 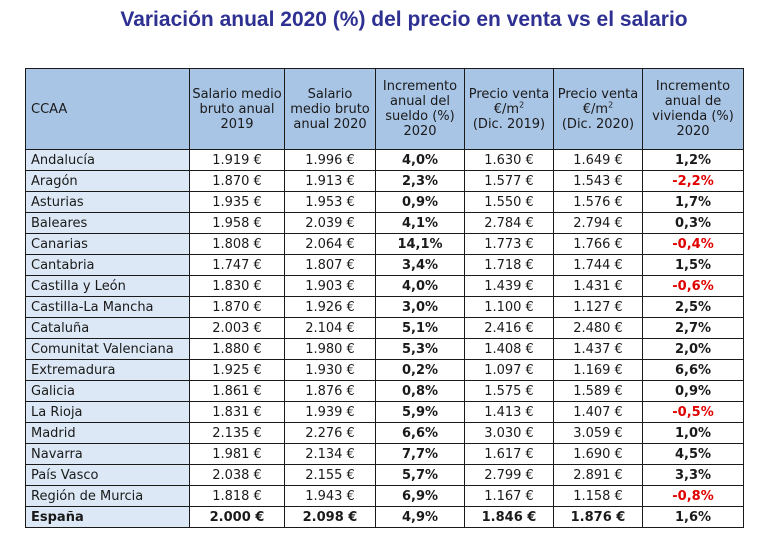 What do you see at coordinates (598, 307) in the screenshot?
I see `cell-precio-2020: 1.127 €` at bounding box center [598, 307].